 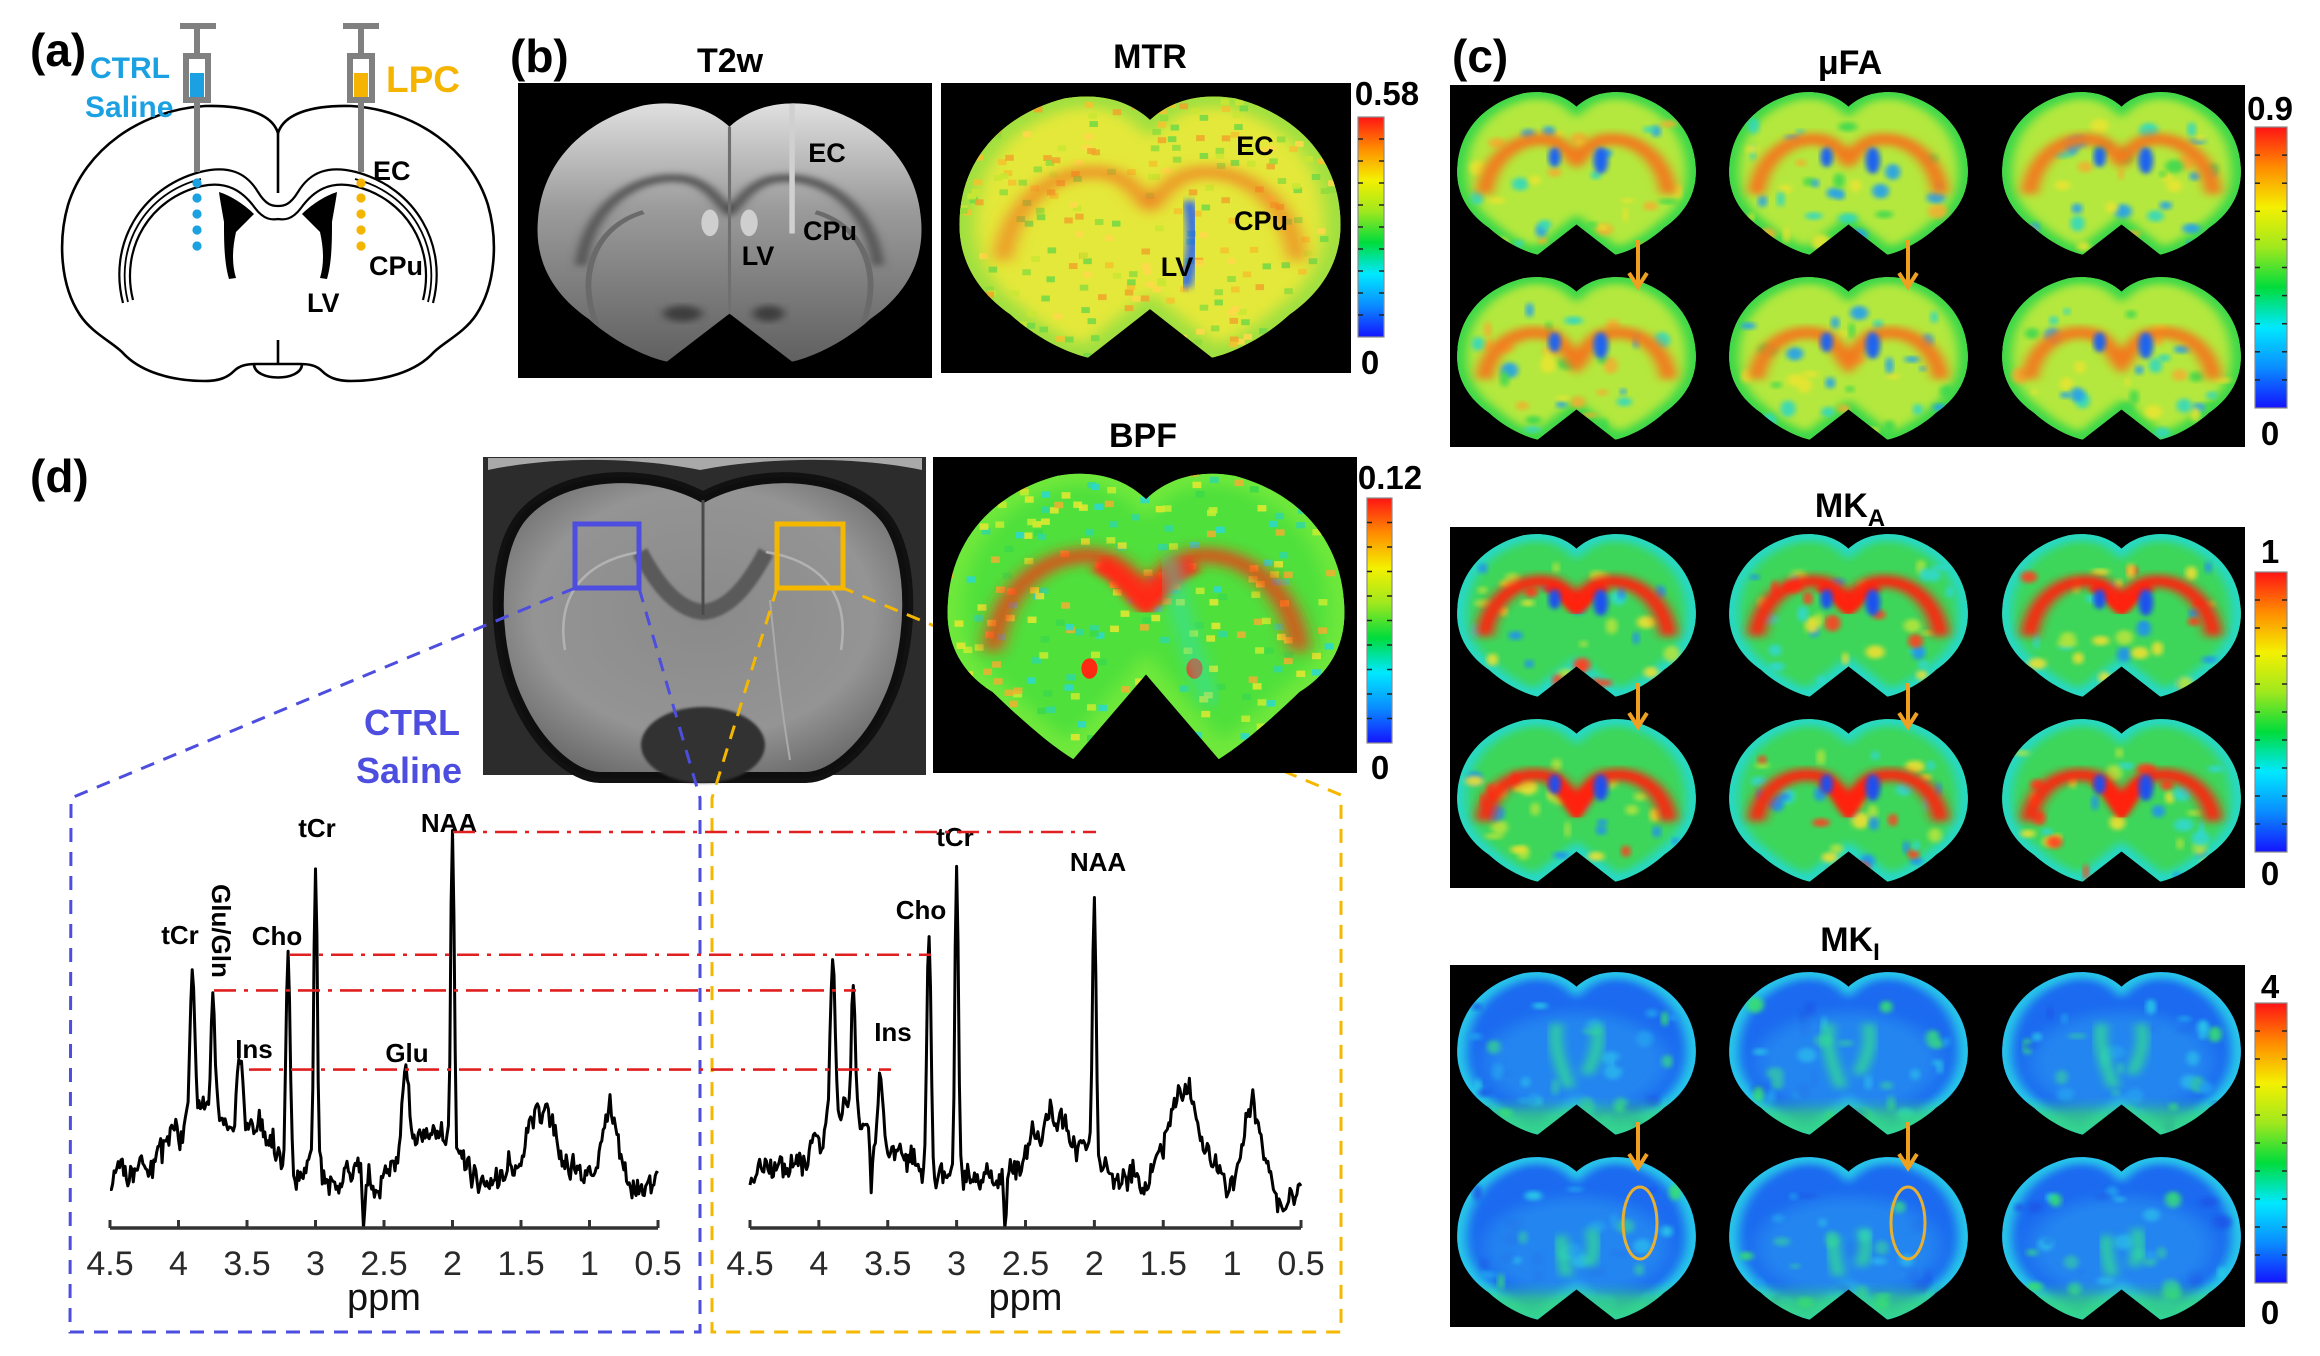 What do you see at coordinates (830, 231) in the screenshot?
I see `t2w-cpu-label: CPu` at bounding box center [830, 231].